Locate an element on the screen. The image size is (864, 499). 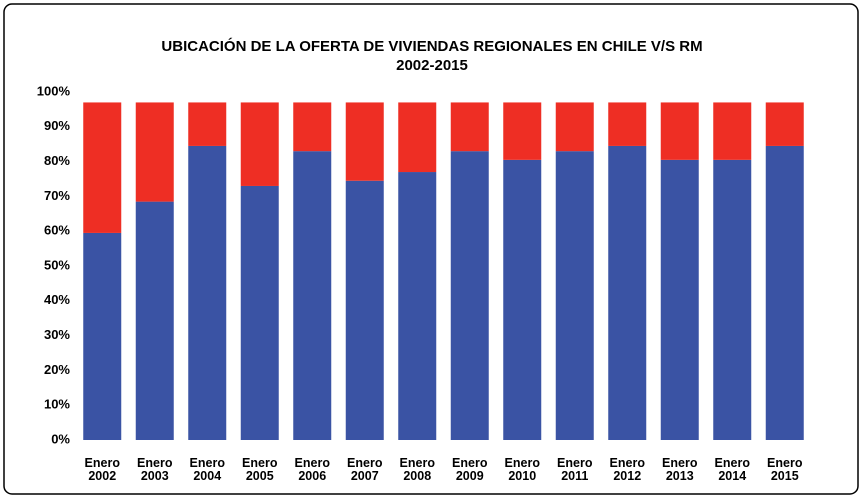
y-tick-label: 10% is located at coordinates (57, 404).